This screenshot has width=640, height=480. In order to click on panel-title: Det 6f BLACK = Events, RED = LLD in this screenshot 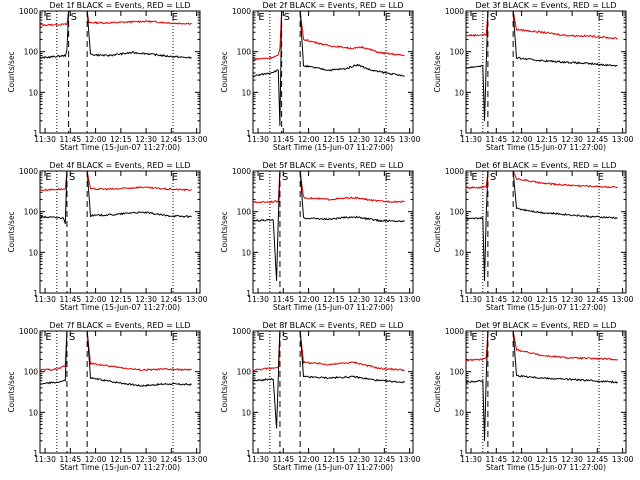, I will do `click(545, 165)`.